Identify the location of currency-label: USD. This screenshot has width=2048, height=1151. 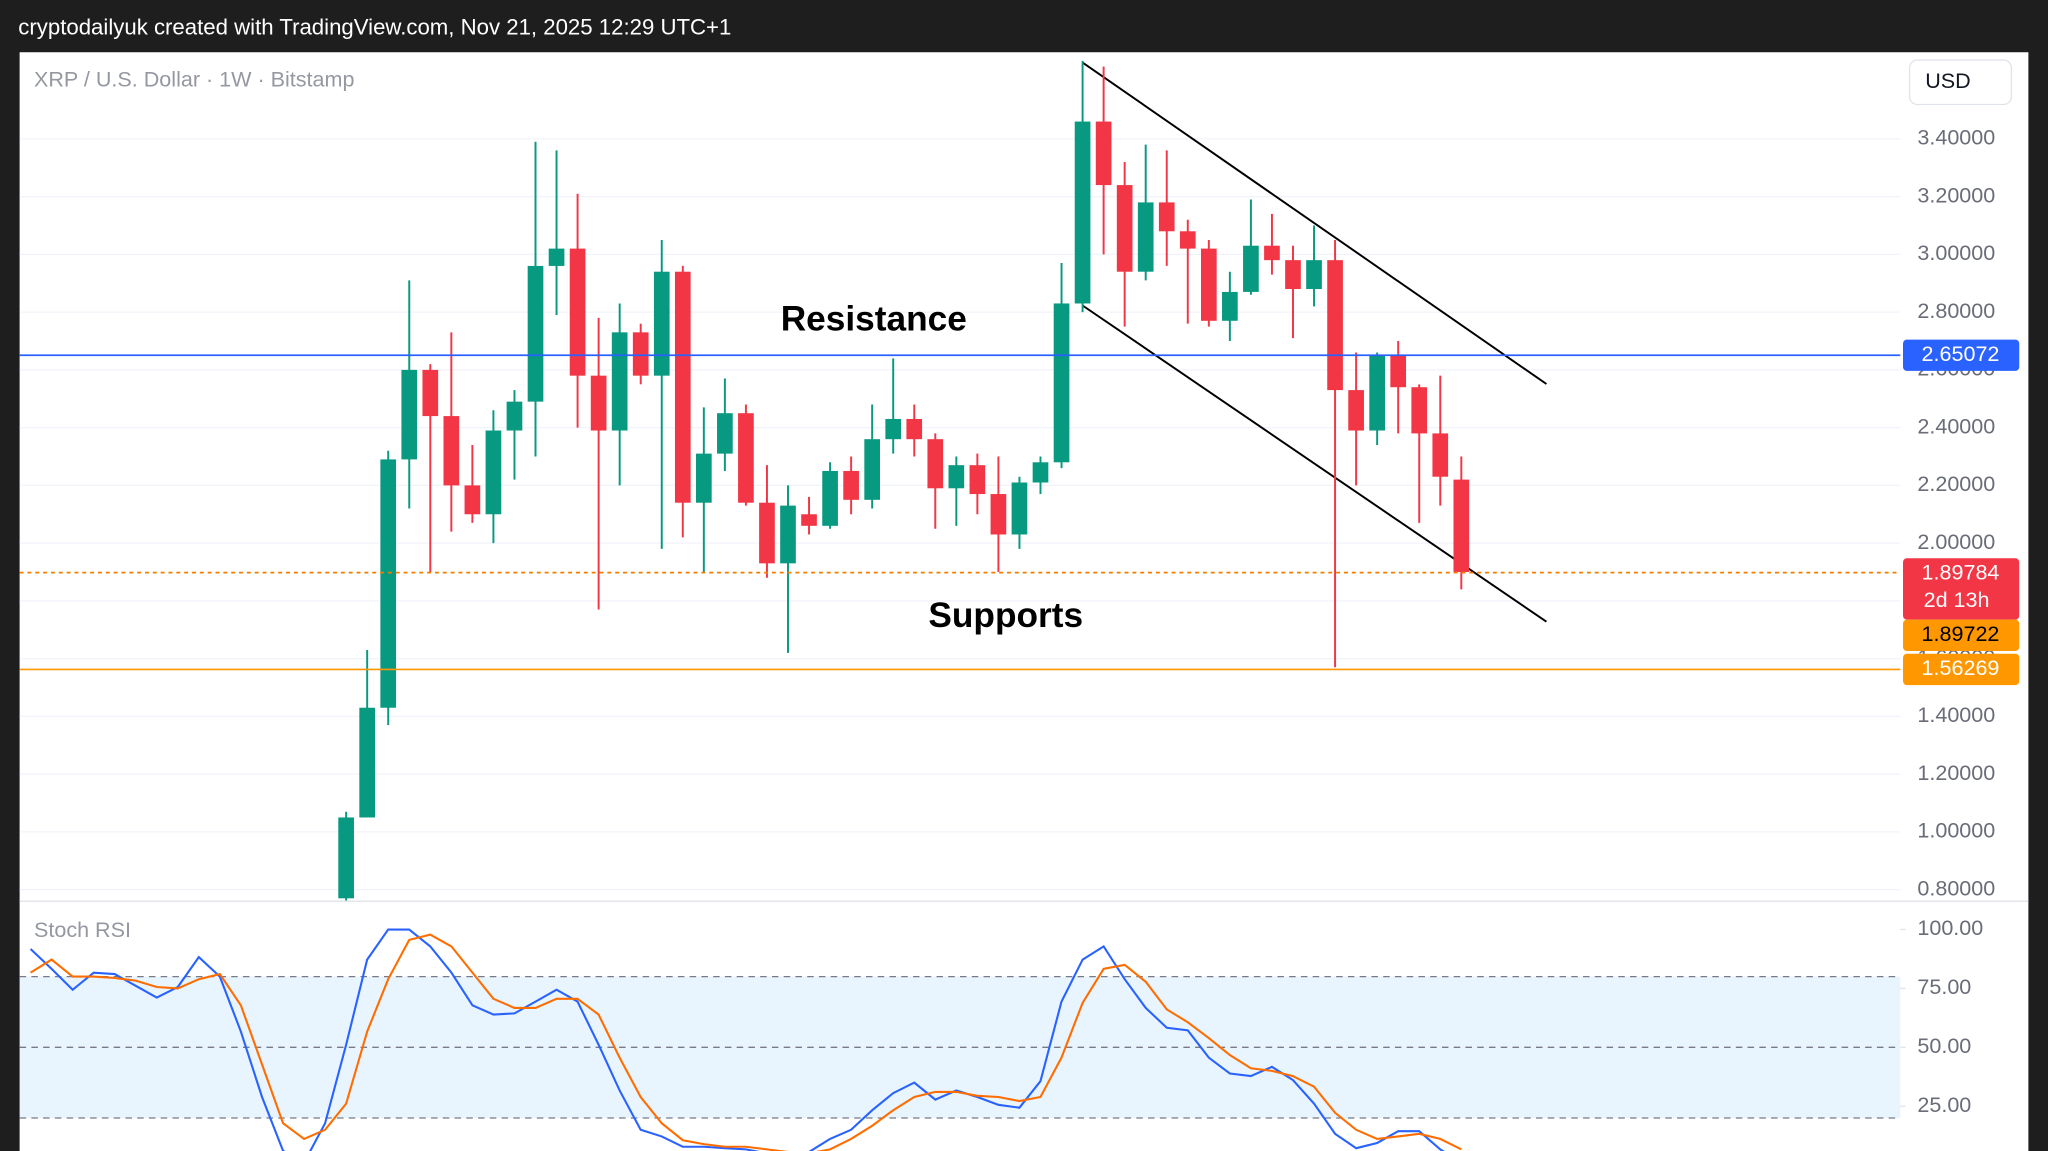
(1948, 80).